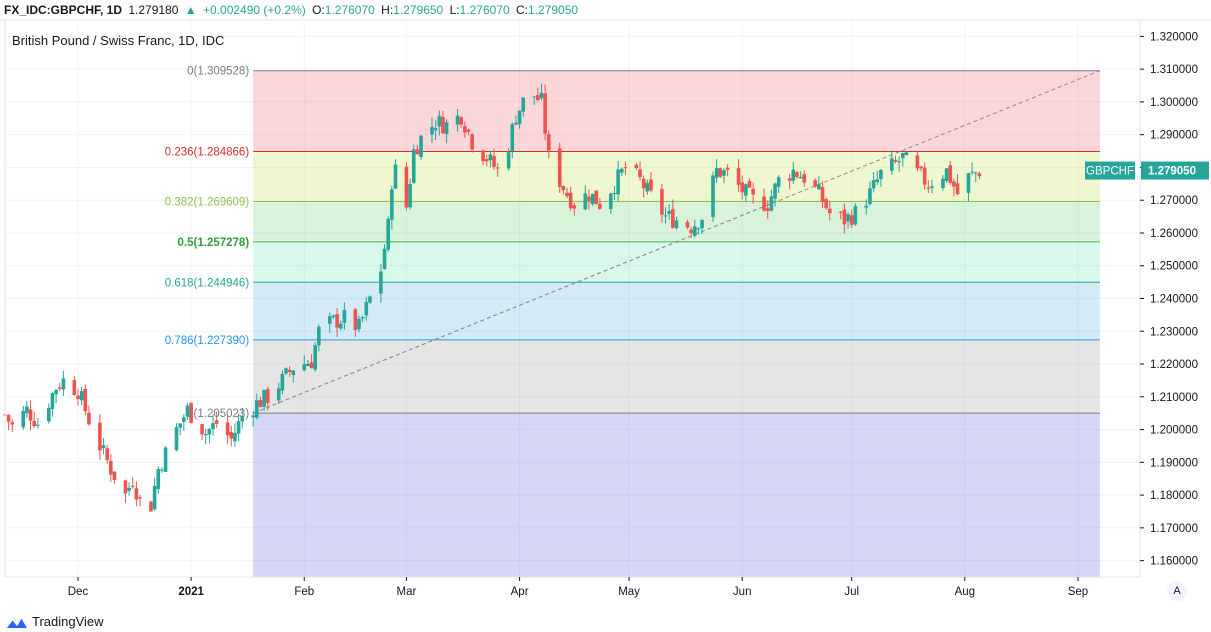 The width and height of the screenshot is (1211, 632). Describe the element at coordinates (207, 202) in the screenshot. I see `fib-label-0.382: 0.382(1.269609)` at that location.